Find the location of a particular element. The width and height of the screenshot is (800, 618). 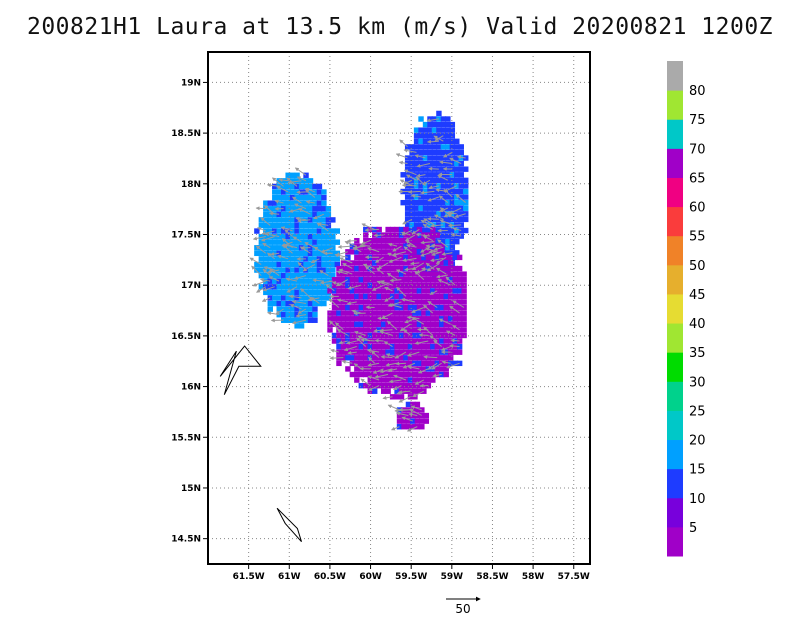

x-tick-label: 59W is located at coordinates (452, 577).